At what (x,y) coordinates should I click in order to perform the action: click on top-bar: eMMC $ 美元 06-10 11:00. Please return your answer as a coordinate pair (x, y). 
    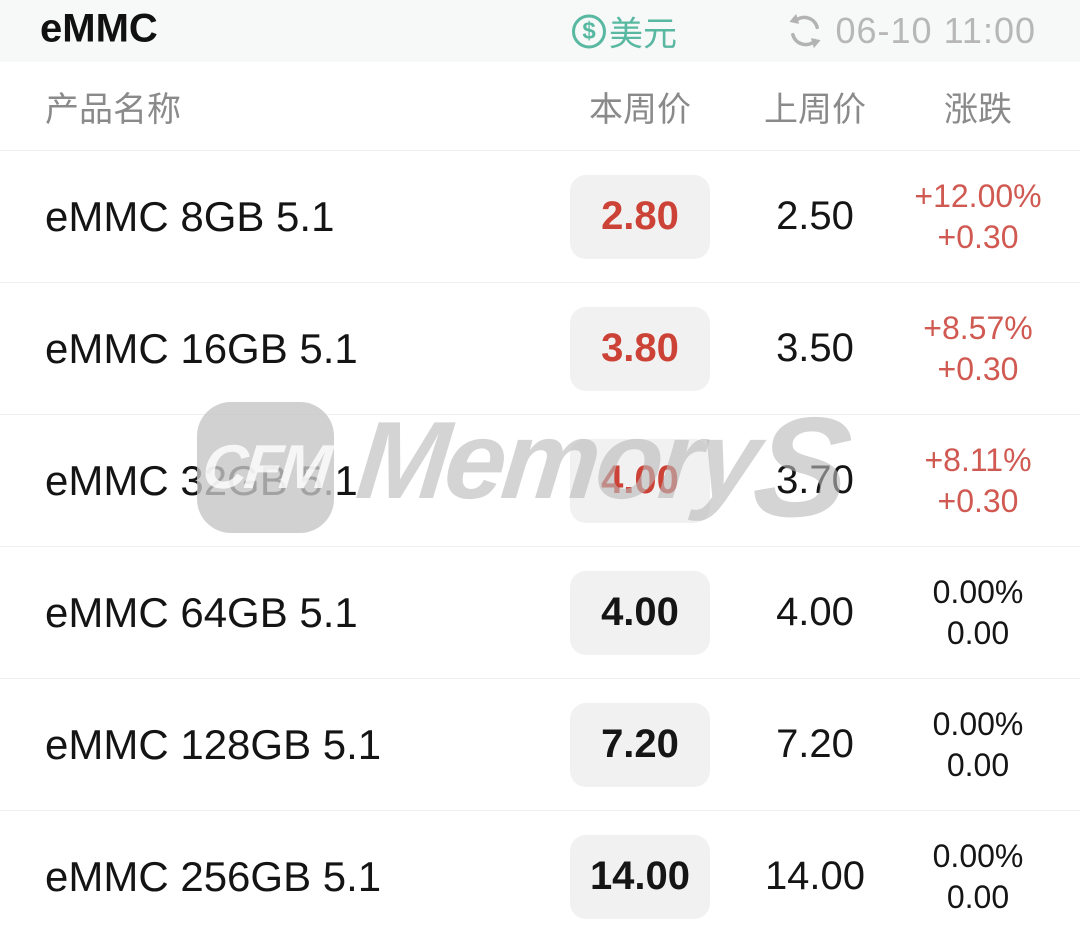
    Looking at the image, I should click on (540, 31).